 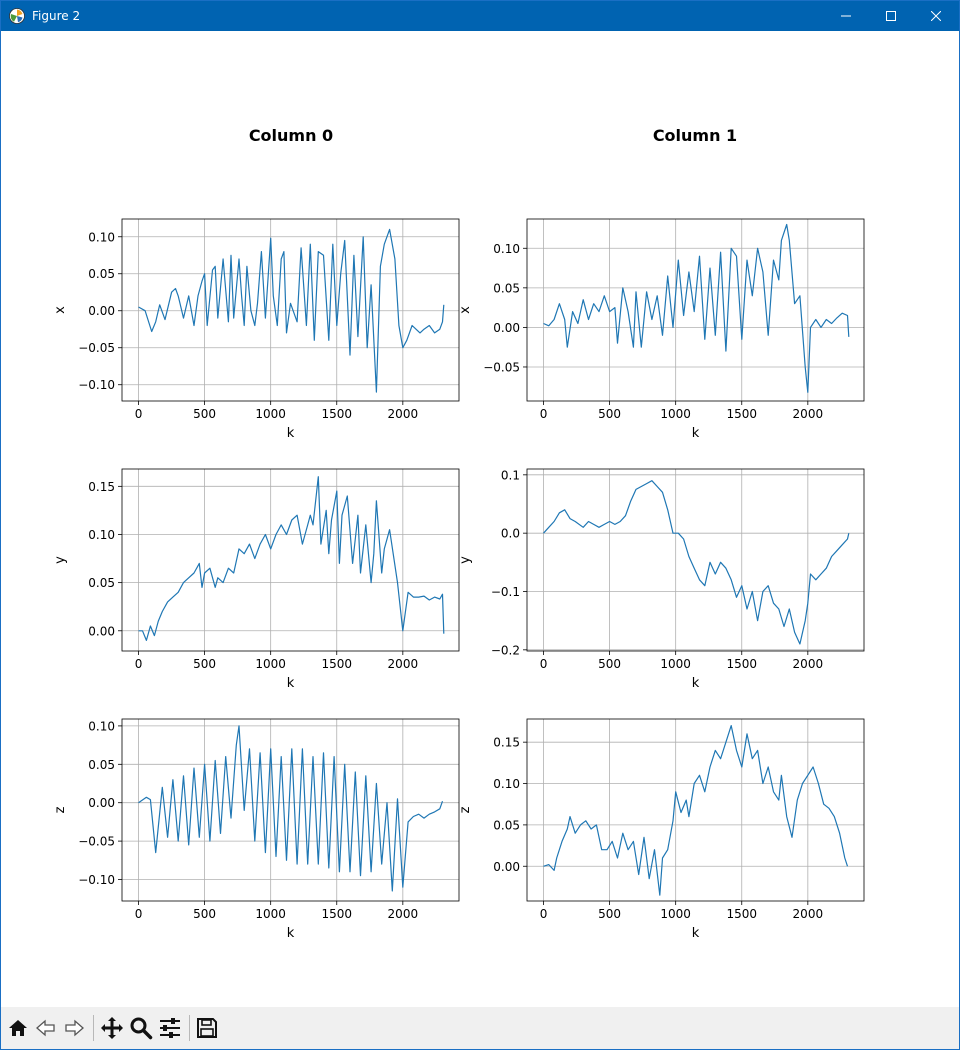 I want to click on y-tick-label: 0.1, so click(x=510, y=475).